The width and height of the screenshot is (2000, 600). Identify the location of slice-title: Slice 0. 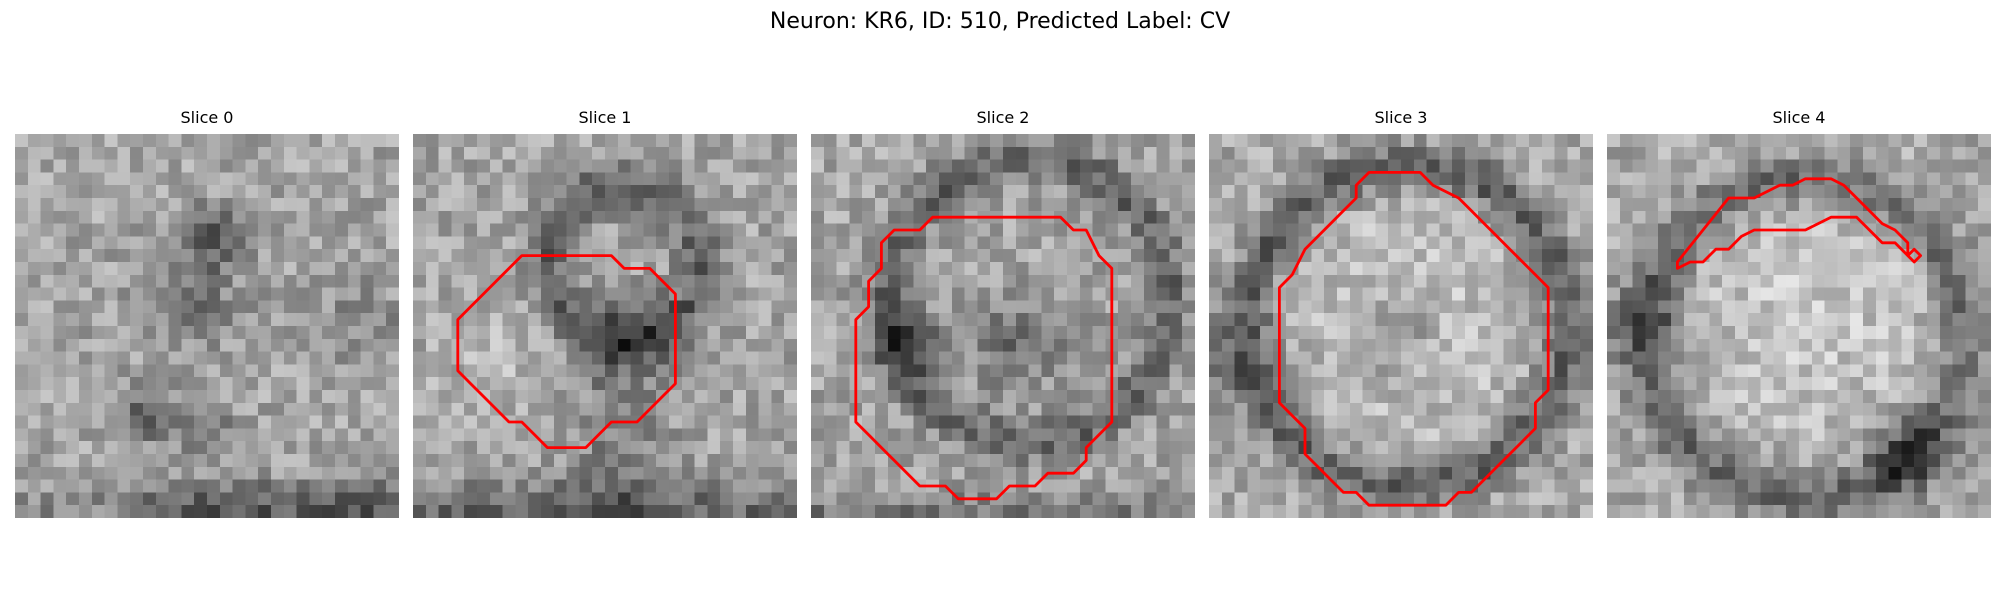
(207, 117).